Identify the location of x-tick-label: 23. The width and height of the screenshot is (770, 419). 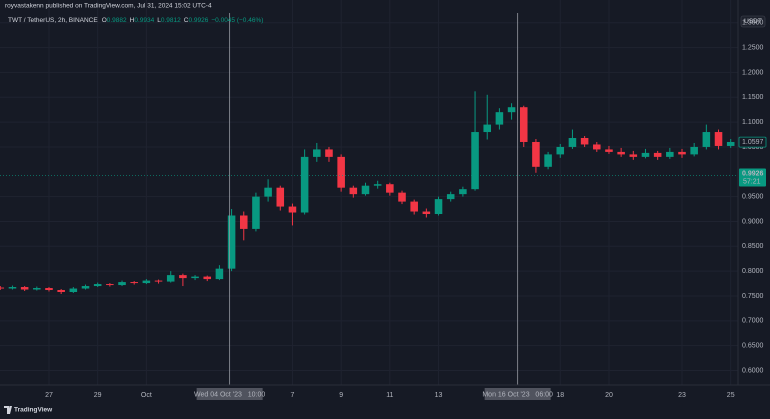
(682, 395).